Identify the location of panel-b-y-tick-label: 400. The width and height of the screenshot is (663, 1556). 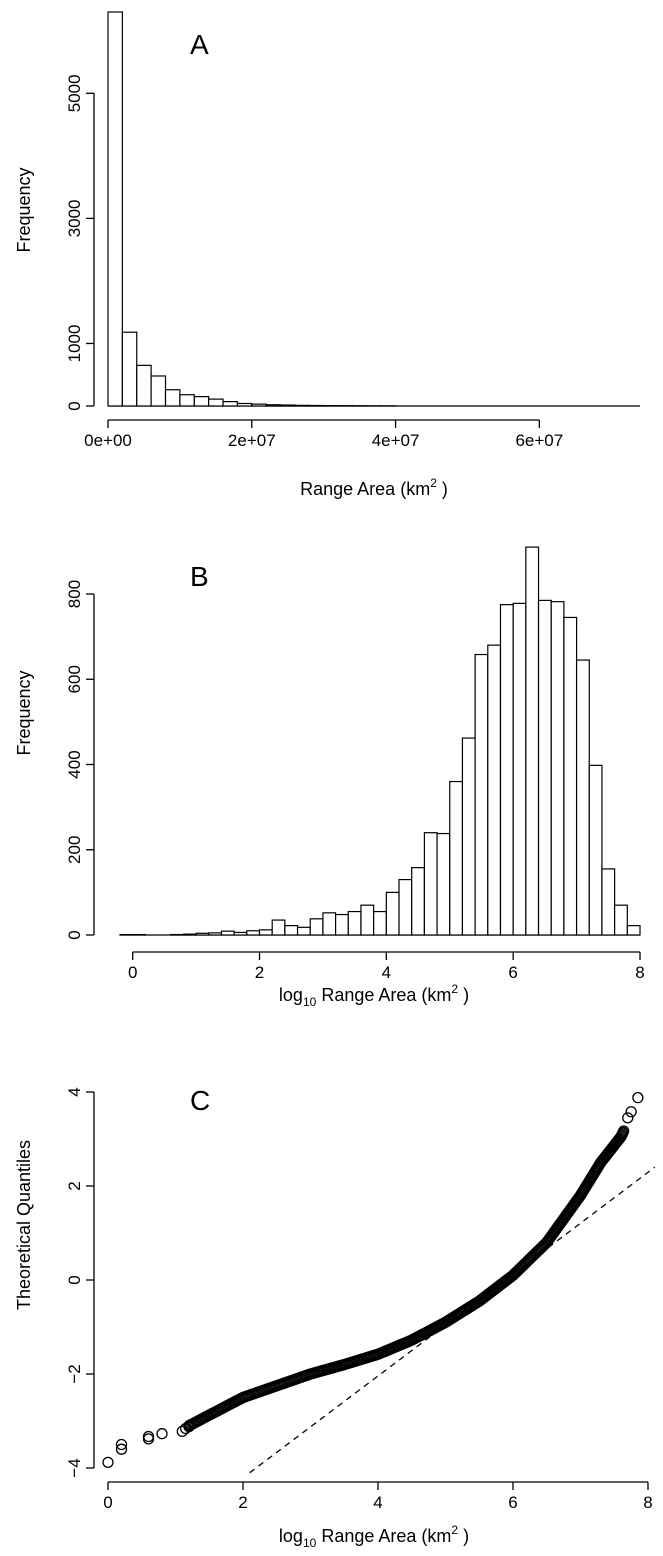
(74, 764).